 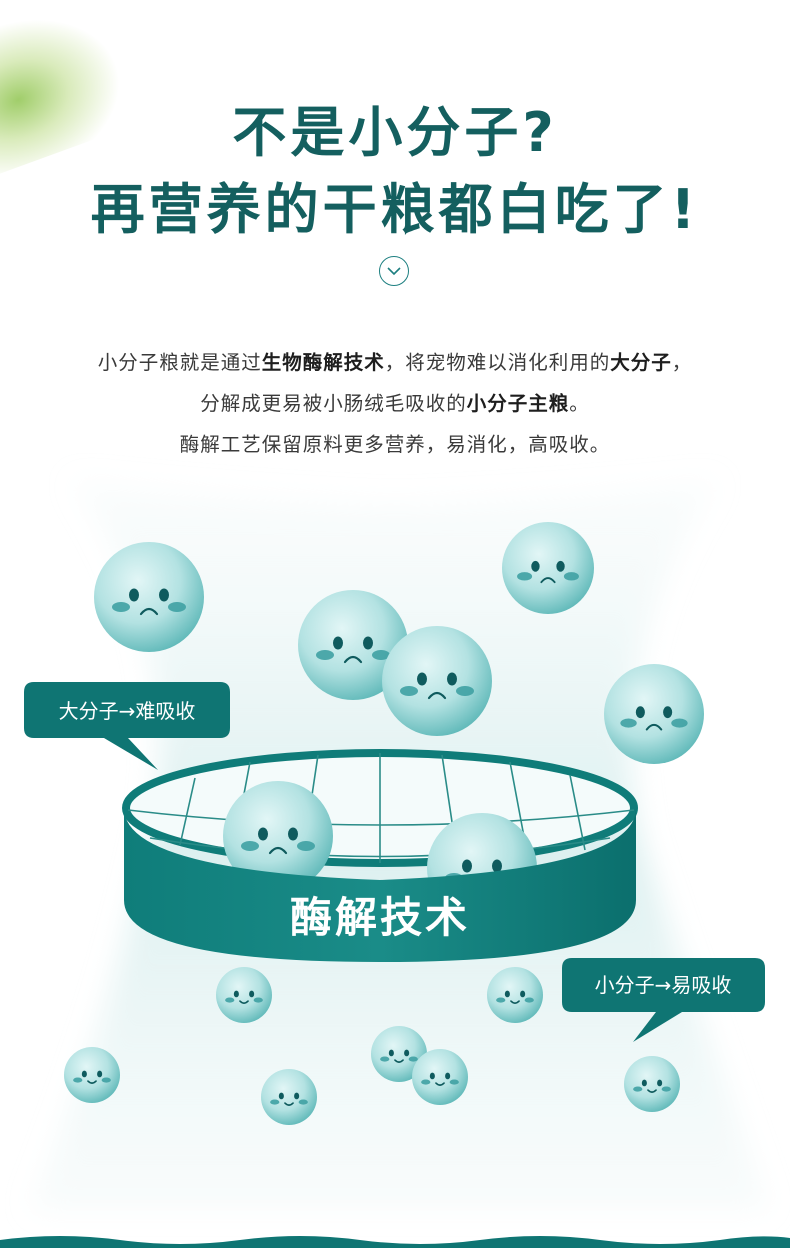 What do you see at coordinates (395, 1242) in the screenshot?
I see `bottom-wave` at bounding box center [395, 1242].